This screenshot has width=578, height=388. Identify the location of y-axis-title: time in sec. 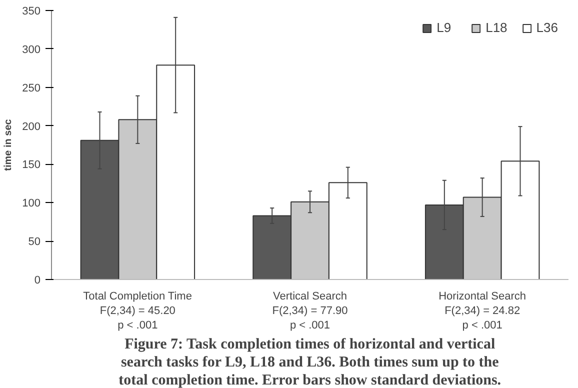
(8, 144).